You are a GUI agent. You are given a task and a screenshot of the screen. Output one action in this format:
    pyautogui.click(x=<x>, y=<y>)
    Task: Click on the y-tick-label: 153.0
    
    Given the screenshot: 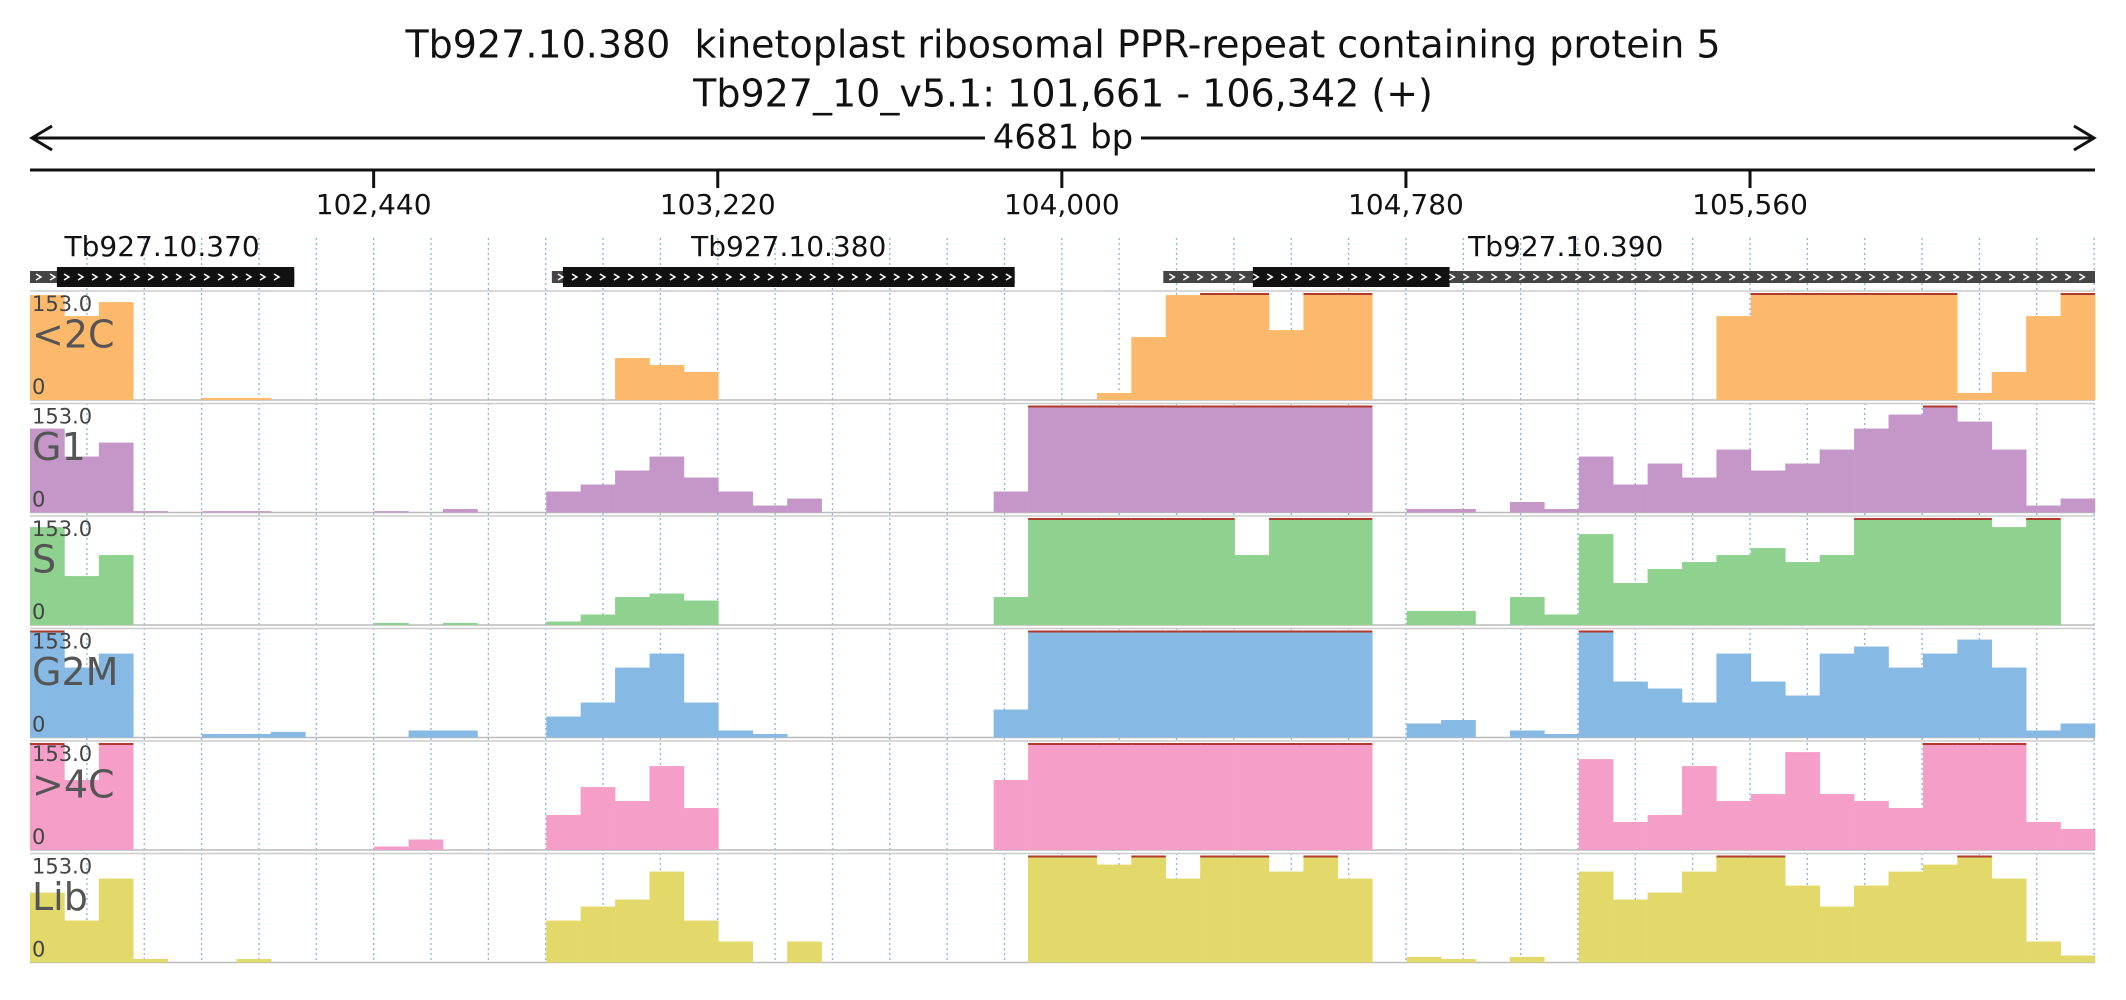 What is the action you would take?
    pyautogui.click(x=62, y=642)
    